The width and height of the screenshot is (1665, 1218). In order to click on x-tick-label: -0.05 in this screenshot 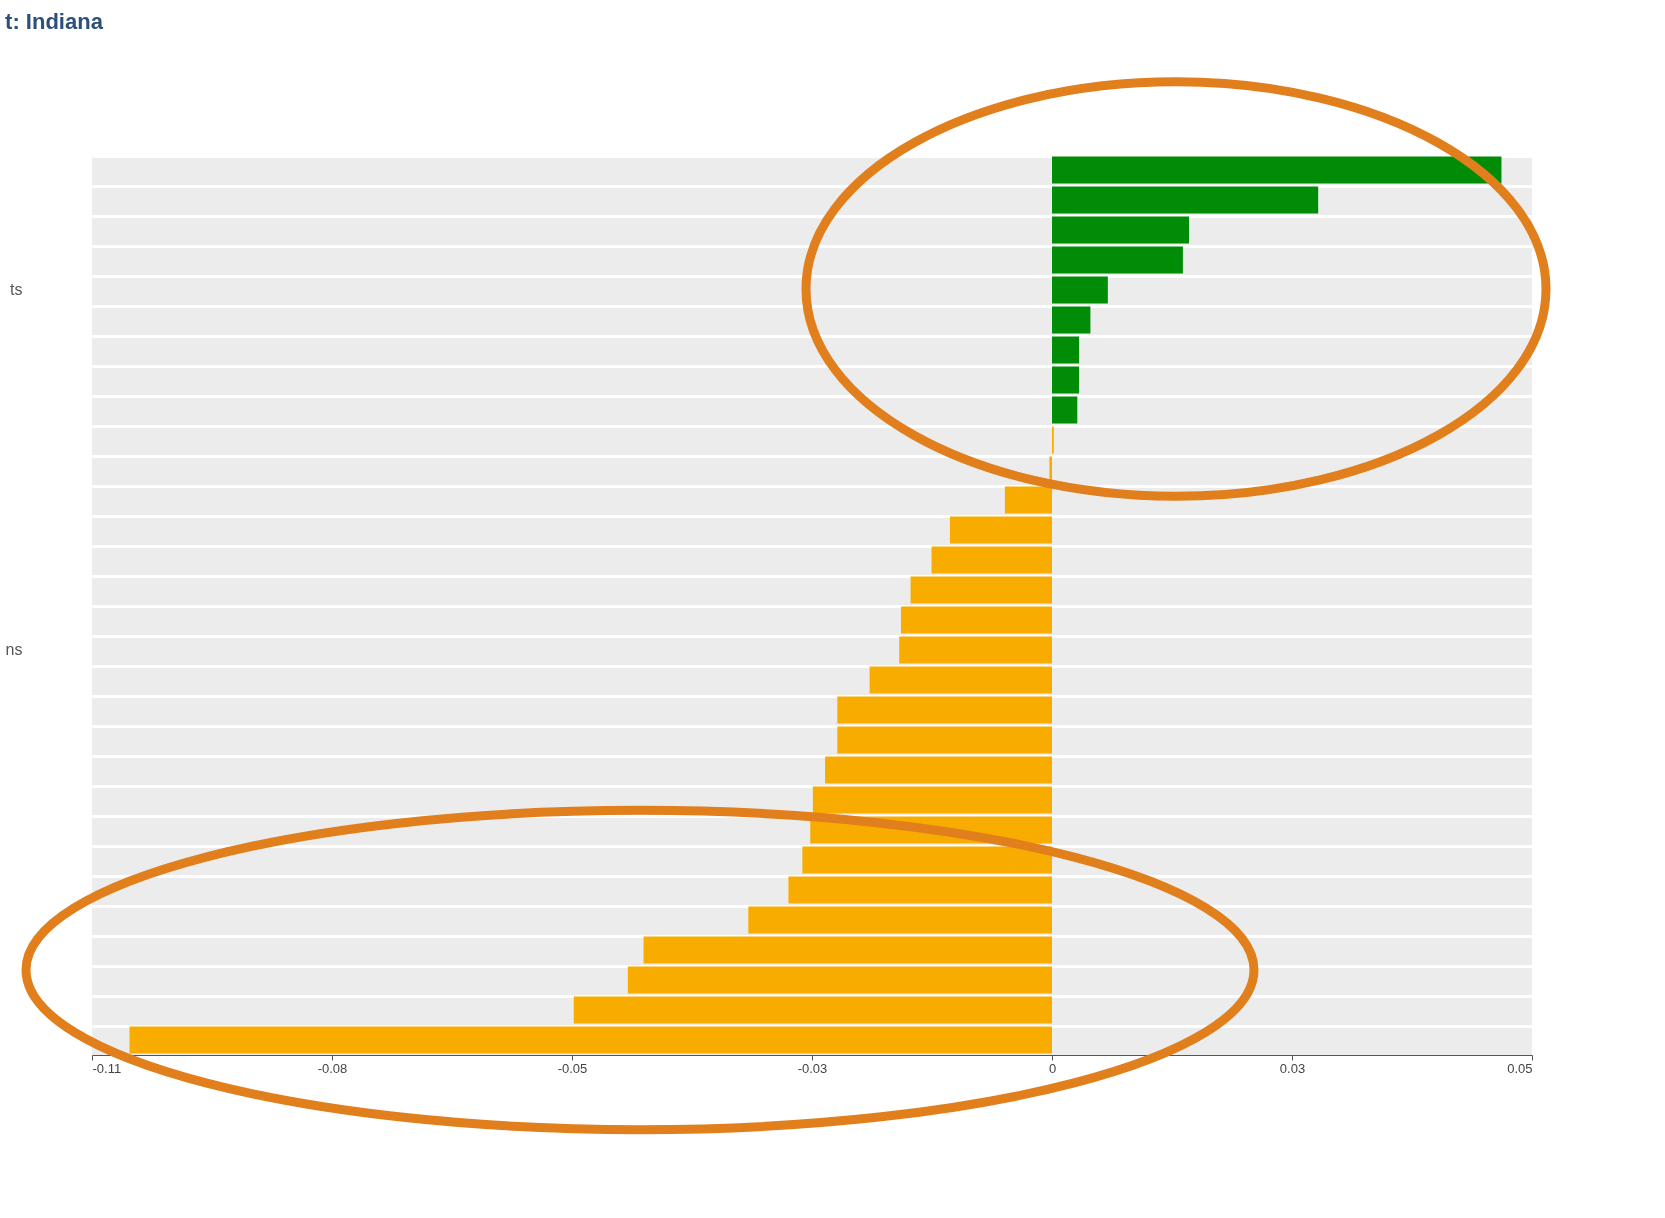, I will do `click(572, 1068)`.